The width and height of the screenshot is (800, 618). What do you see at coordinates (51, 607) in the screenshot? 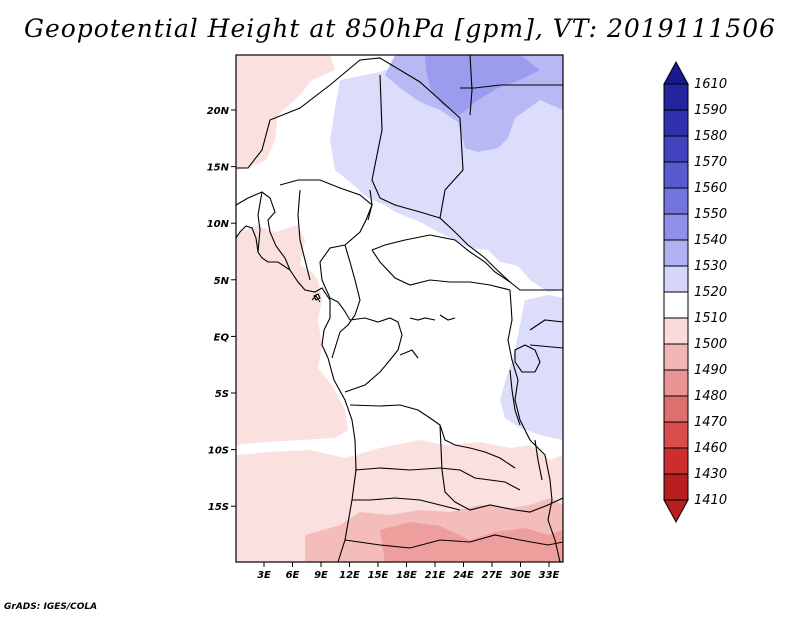
I see `footer-credit: GrADS: IGES/COLA` at bounding box center [51, 607].